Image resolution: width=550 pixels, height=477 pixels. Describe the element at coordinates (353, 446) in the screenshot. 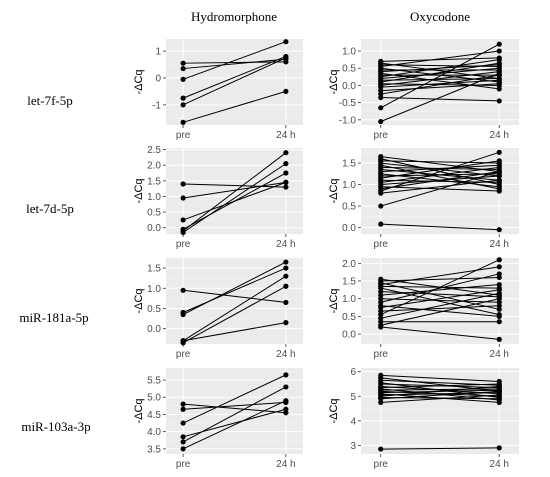

I see `y-tick-label: 3` at that location.